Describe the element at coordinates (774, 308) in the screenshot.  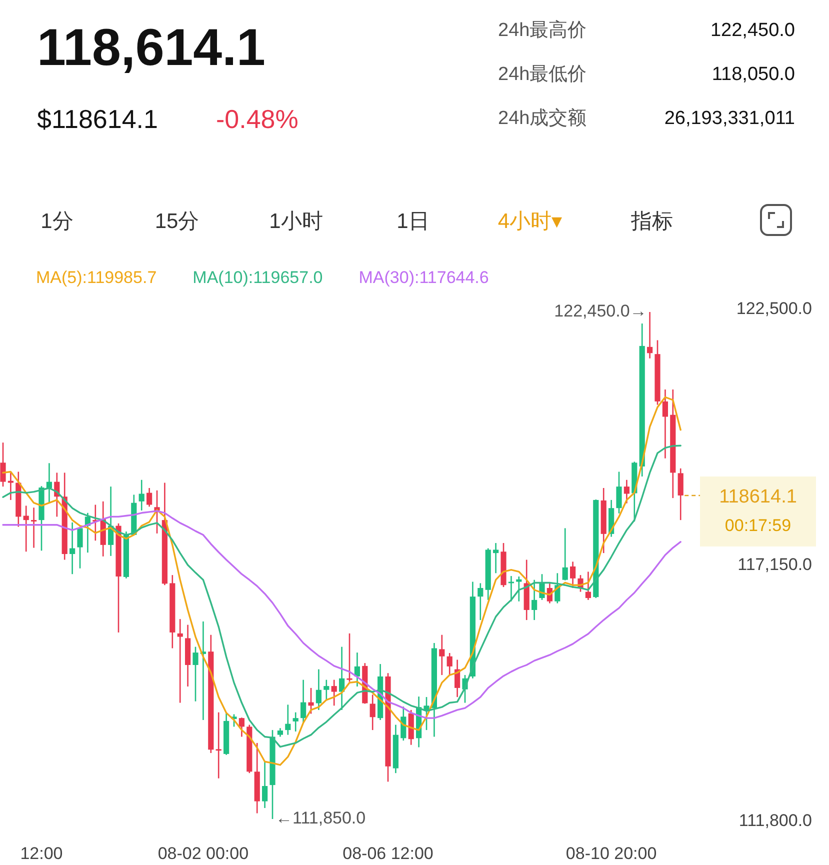
I see `y-tick-label: 122,500.0` at that location.